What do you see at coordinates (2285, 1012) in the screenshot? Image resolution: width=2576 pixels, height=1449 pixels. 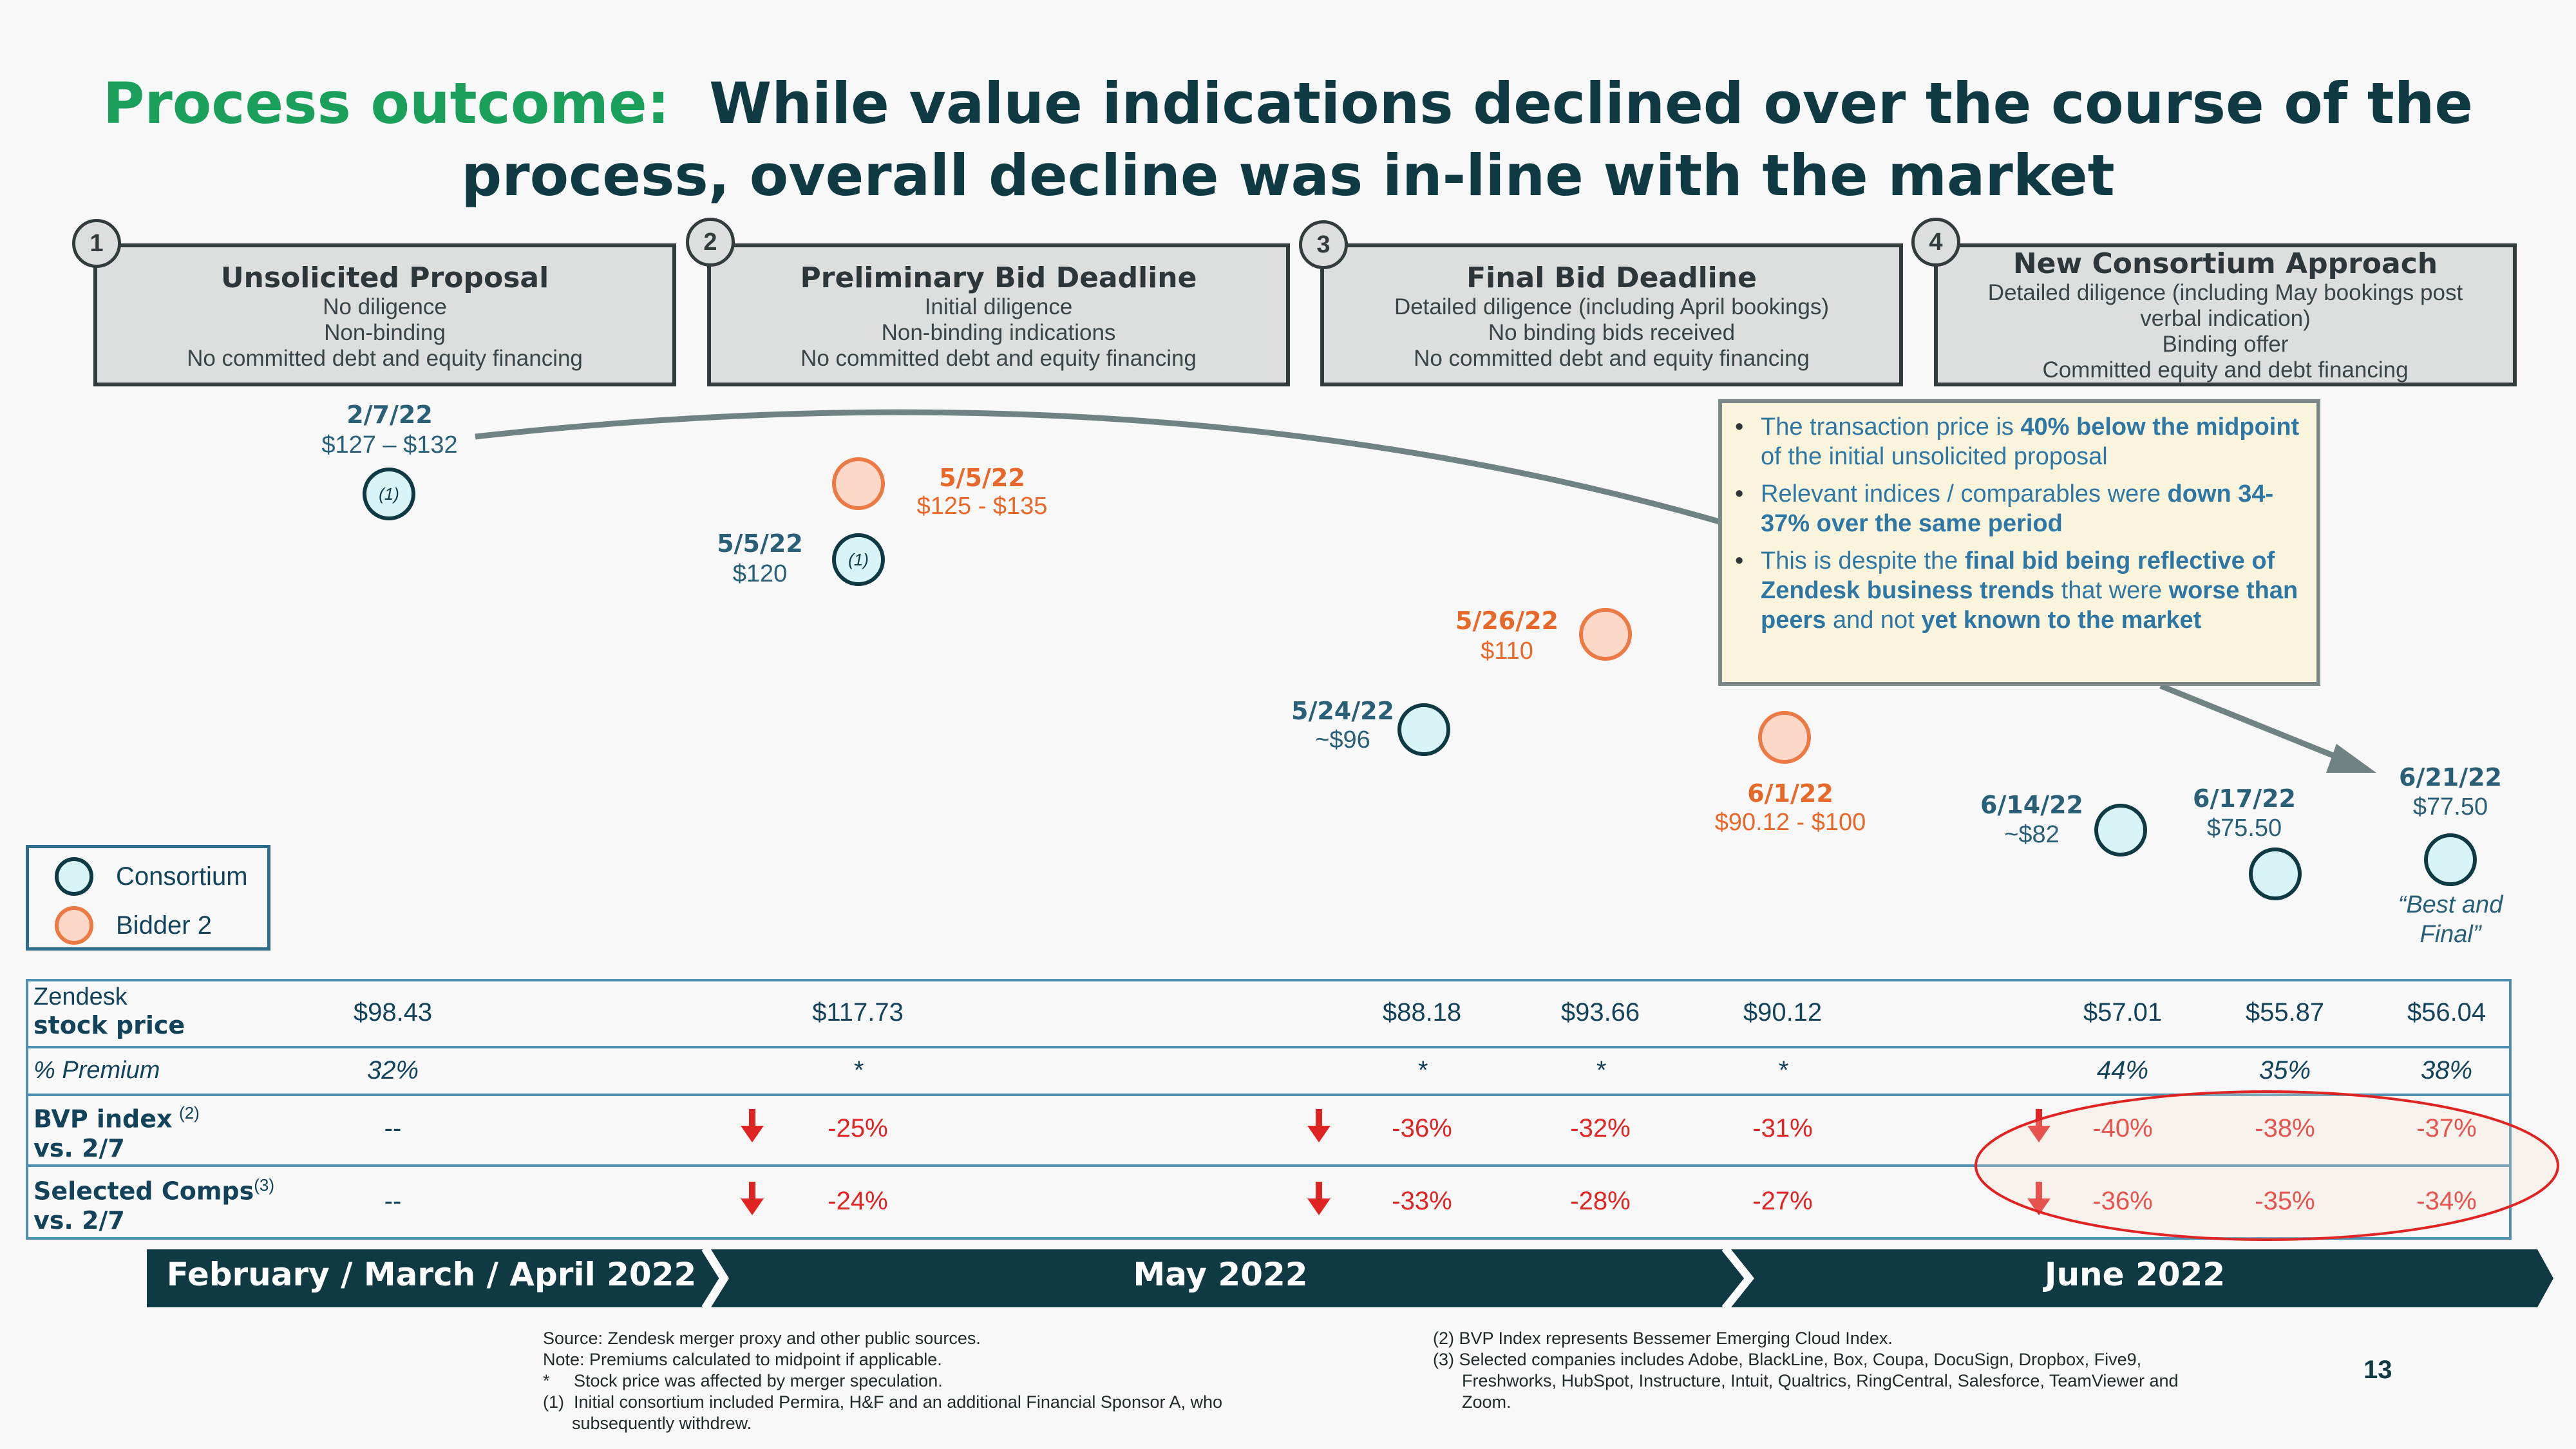 I see `stock-price-cell: $55.87` at bounding box center [2285, 1012].